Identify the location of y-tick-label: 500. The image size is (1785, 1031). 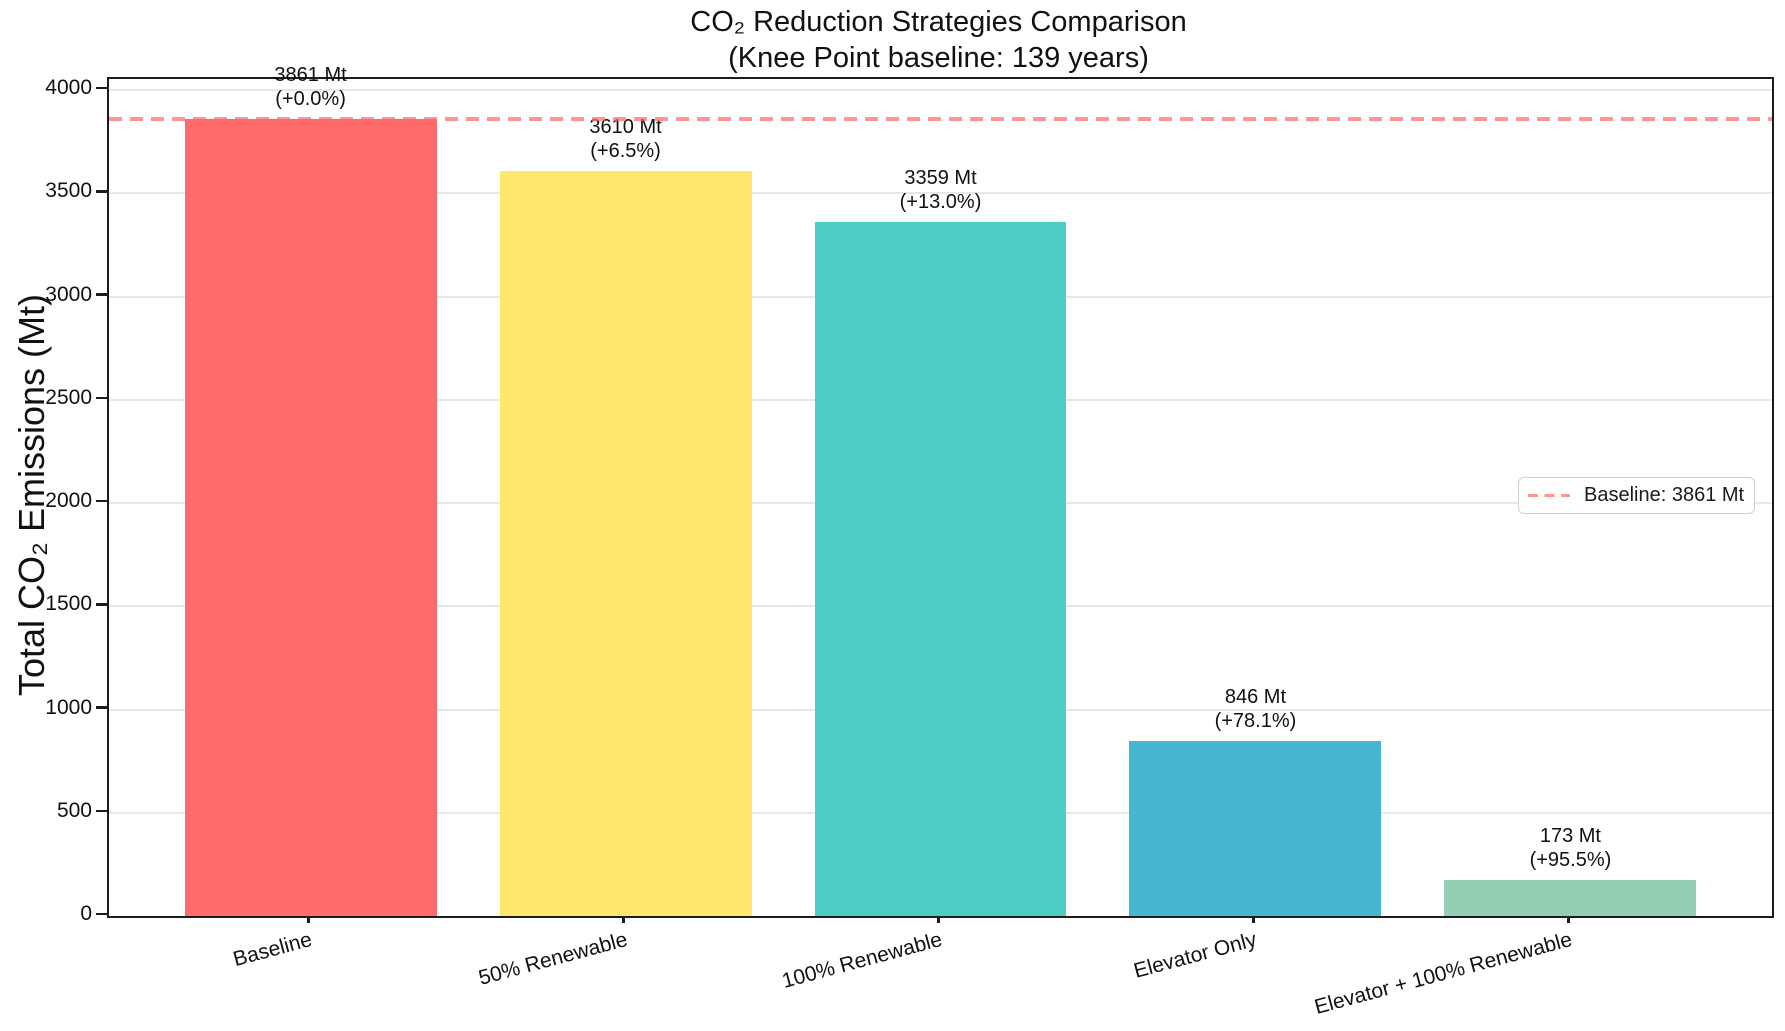
(74, 810).